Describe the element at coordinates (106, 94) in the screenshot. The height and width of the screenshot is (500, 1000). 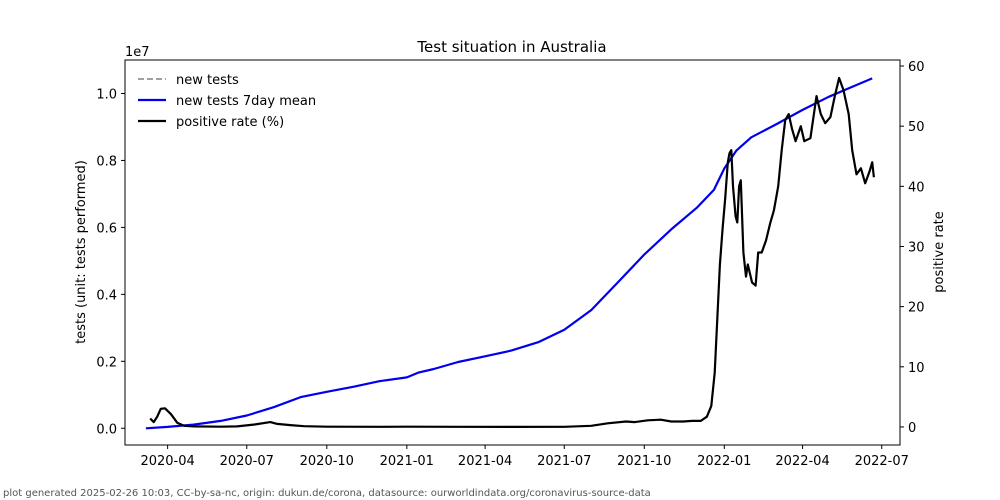
I see `y-left-tick-label: 1.0` at that location.